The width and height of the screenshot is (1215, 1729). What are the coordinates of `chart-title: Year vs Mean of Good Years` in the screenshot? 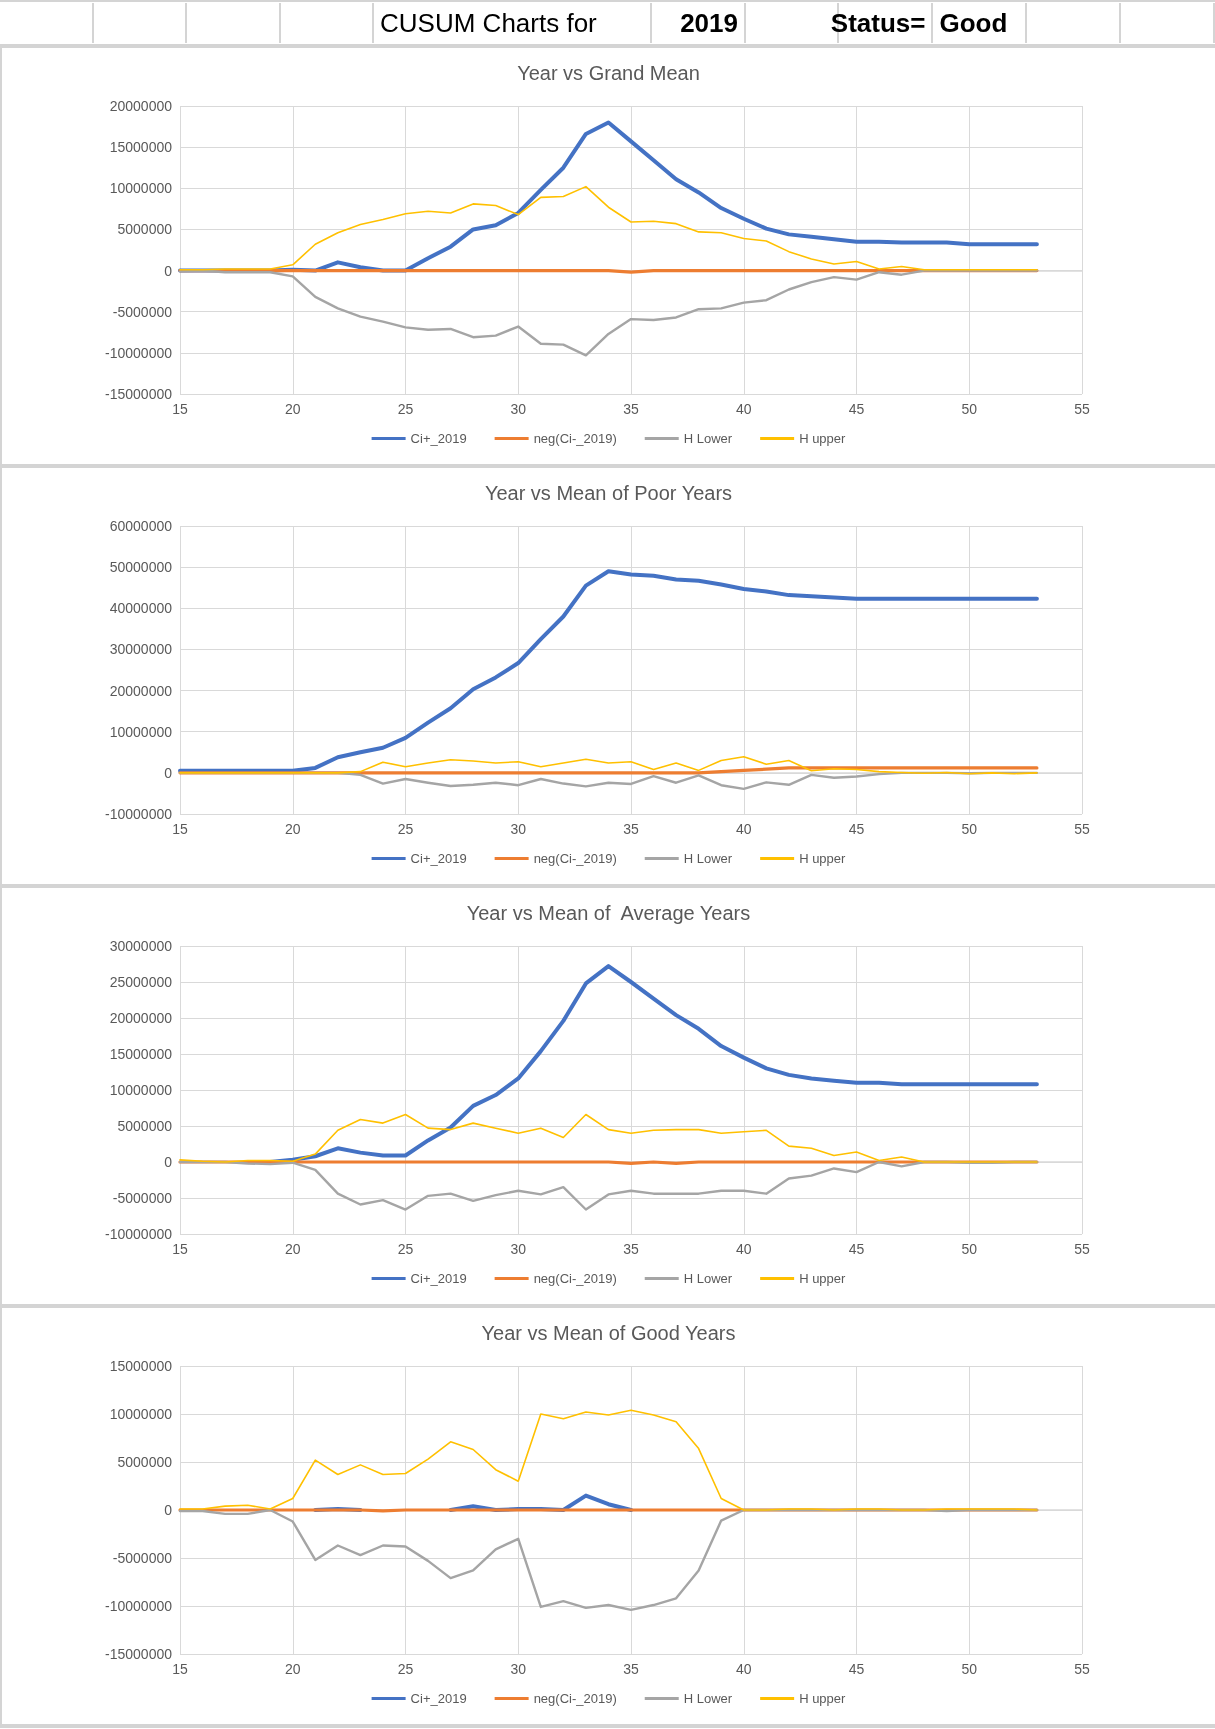 It's located at (608, 1333).